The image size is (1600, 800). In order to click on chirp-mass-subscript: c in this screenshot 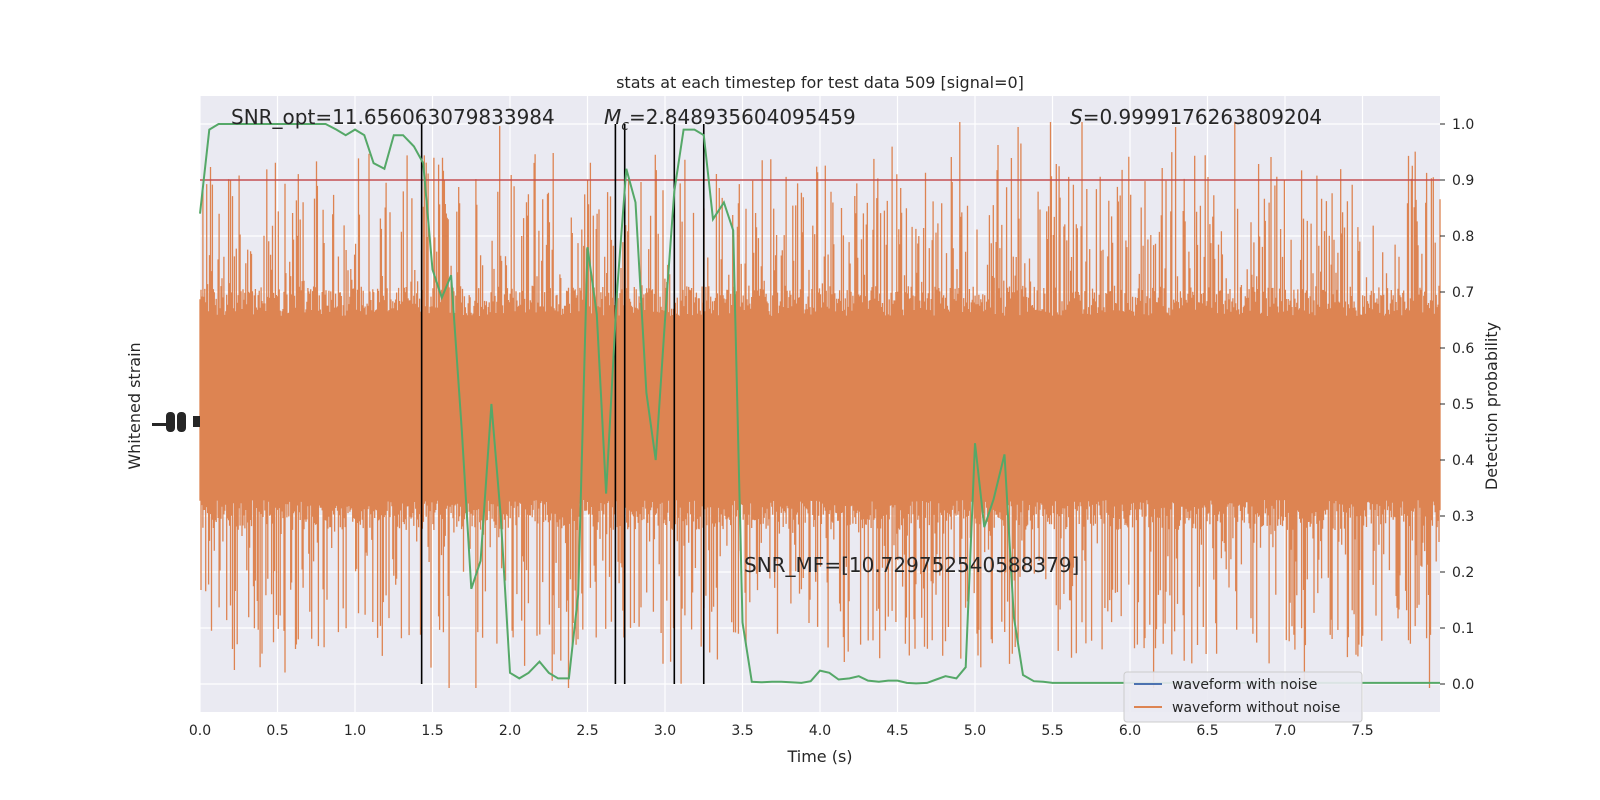, I will do `click(625, 126)`.